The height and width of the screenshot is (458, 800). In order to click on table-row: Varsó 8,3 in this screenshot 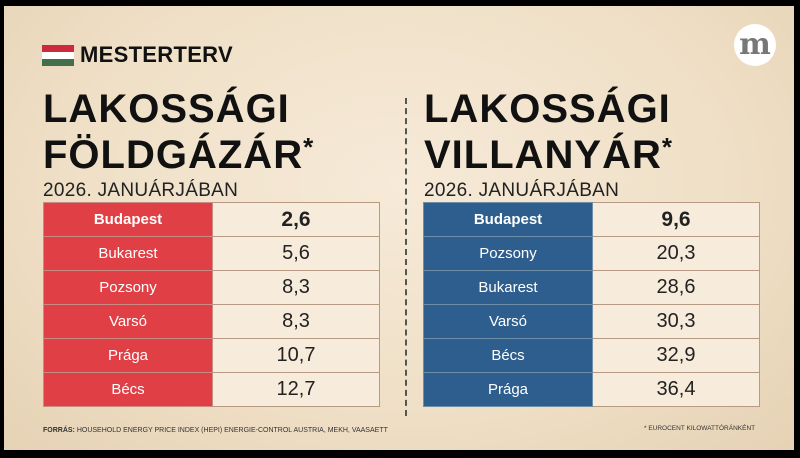, I will do `click(211, 321)`.